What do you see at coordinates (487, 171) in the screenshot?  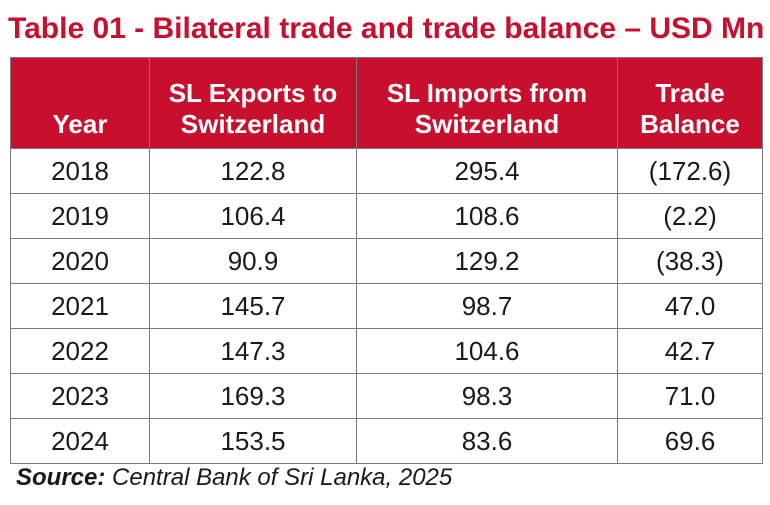 I see `imports-cell: 295.4` at bounding box center [487, 171].